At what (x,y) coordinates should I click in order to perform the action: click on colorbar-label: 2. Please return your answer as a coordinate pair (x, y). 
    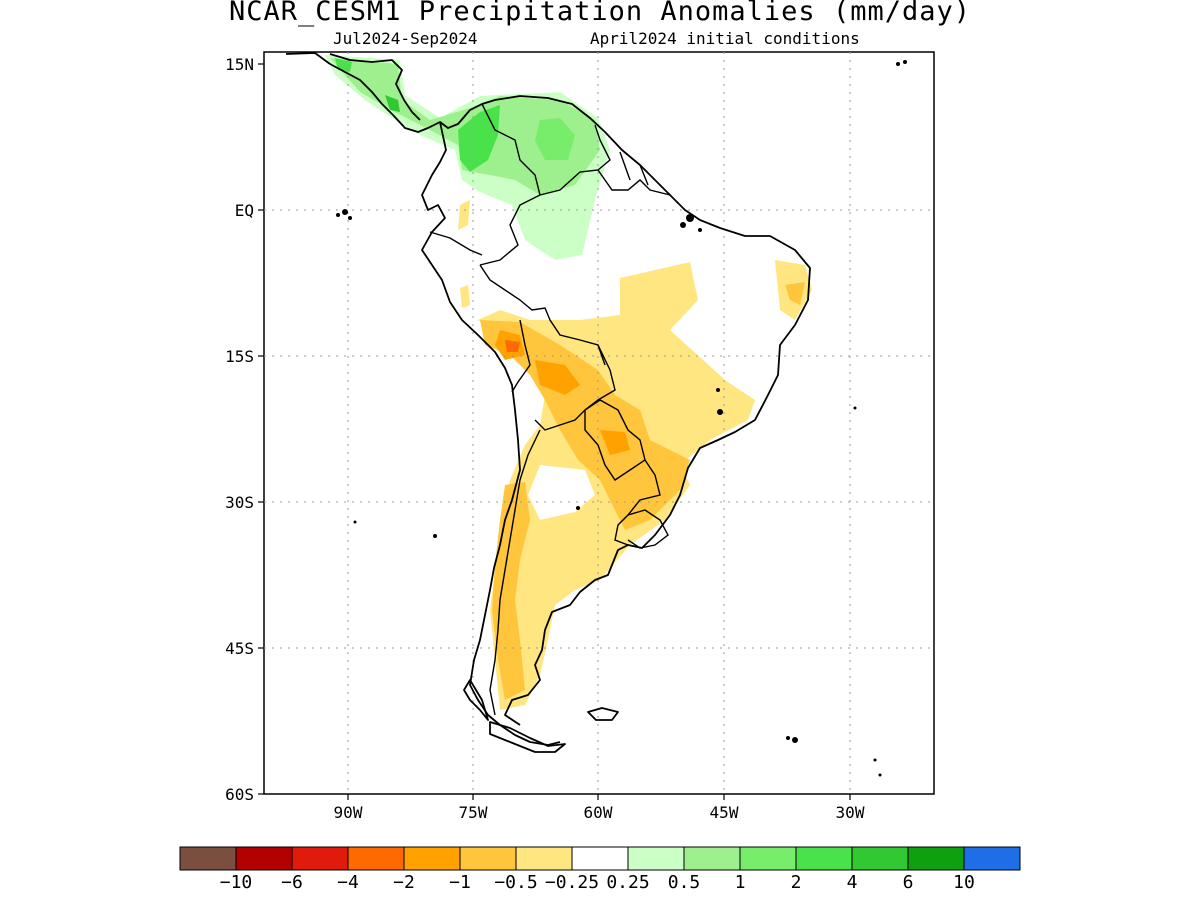
    Looking at the image, I should click on (796, 882).